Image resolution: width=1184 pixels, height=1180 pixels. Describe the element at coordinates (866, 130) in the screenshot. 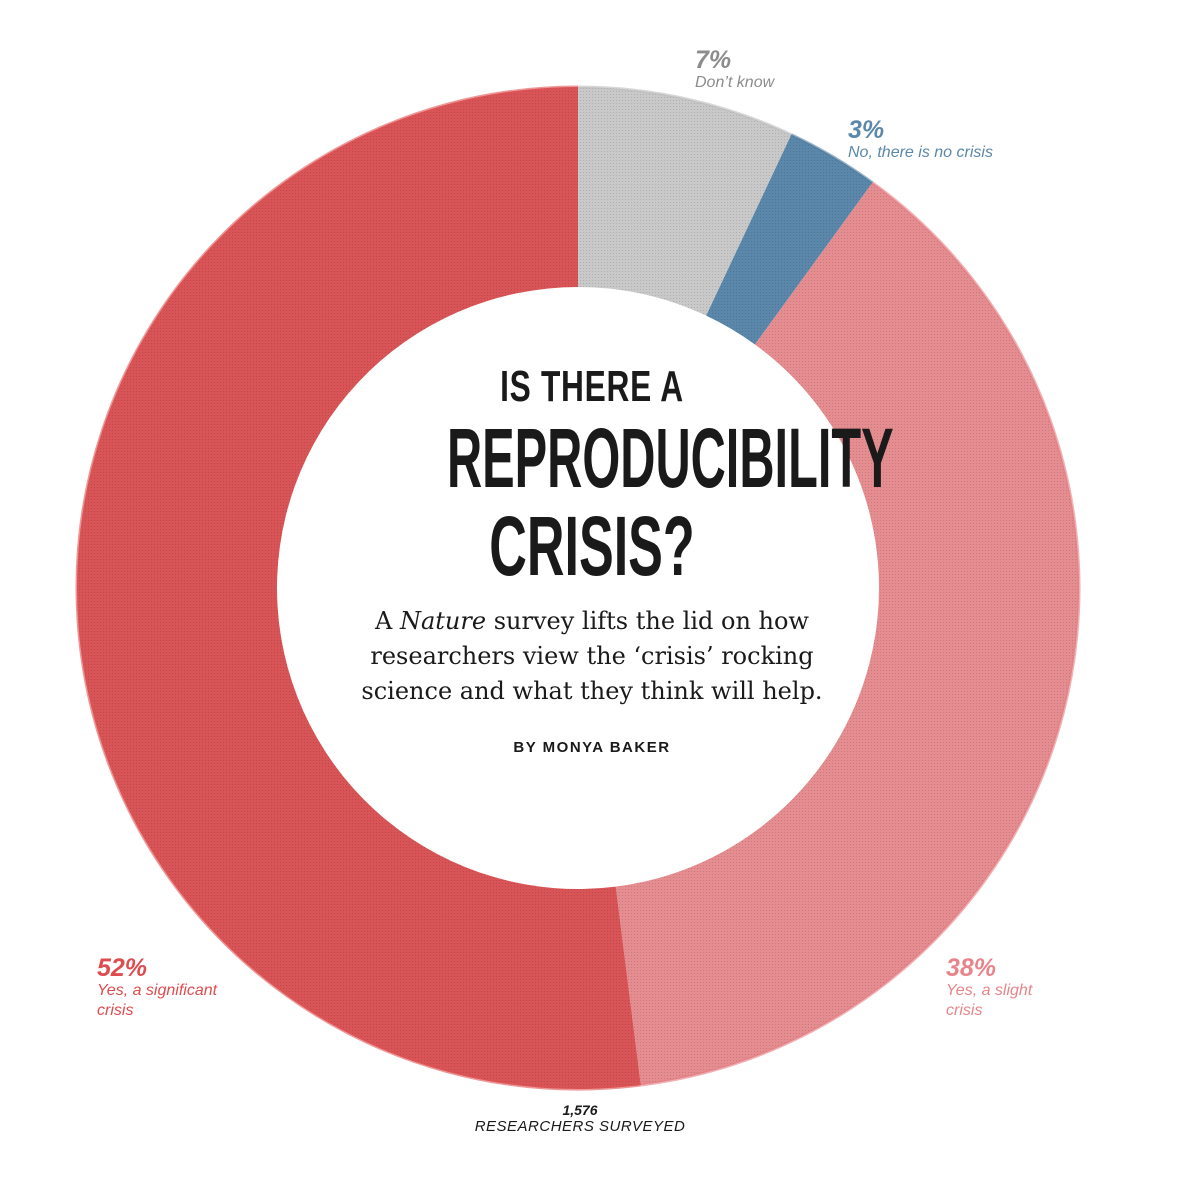

I see `no-crisis-percent: 3%` at that location.